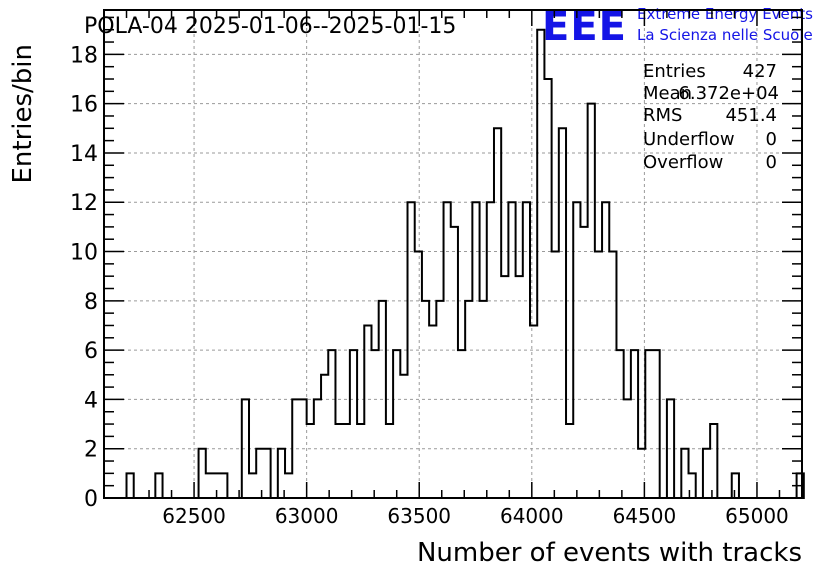  What do you see at coordinates (751, 115) in the screenshot?
I see `stat-rms-value: 451.4` at bounding box center [751, 115].